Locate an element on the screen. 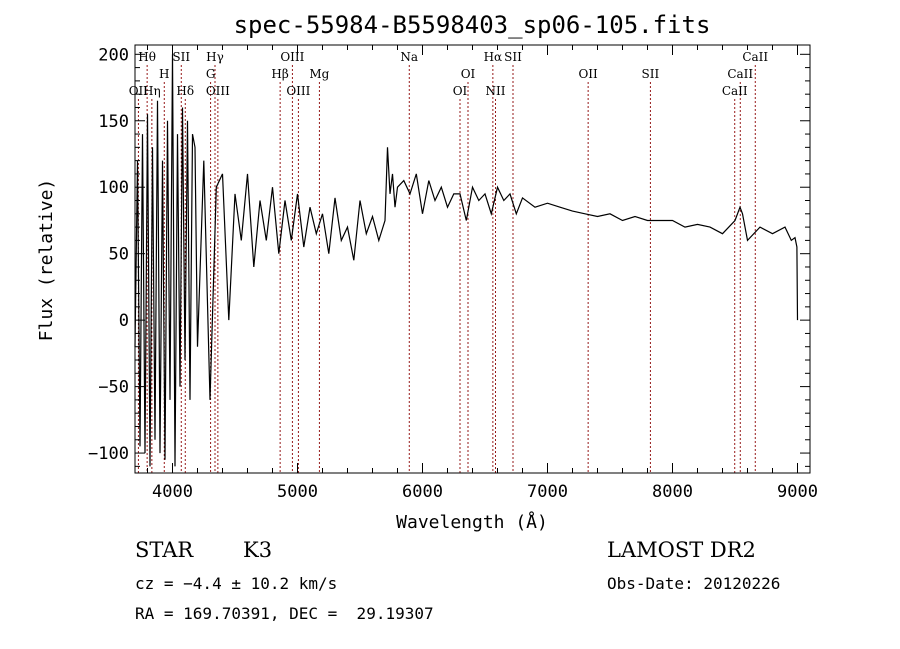 The width and height of the screenshot is (900, 649). y-axis-label: Flux (relative) is located at coordinates (46, 260).